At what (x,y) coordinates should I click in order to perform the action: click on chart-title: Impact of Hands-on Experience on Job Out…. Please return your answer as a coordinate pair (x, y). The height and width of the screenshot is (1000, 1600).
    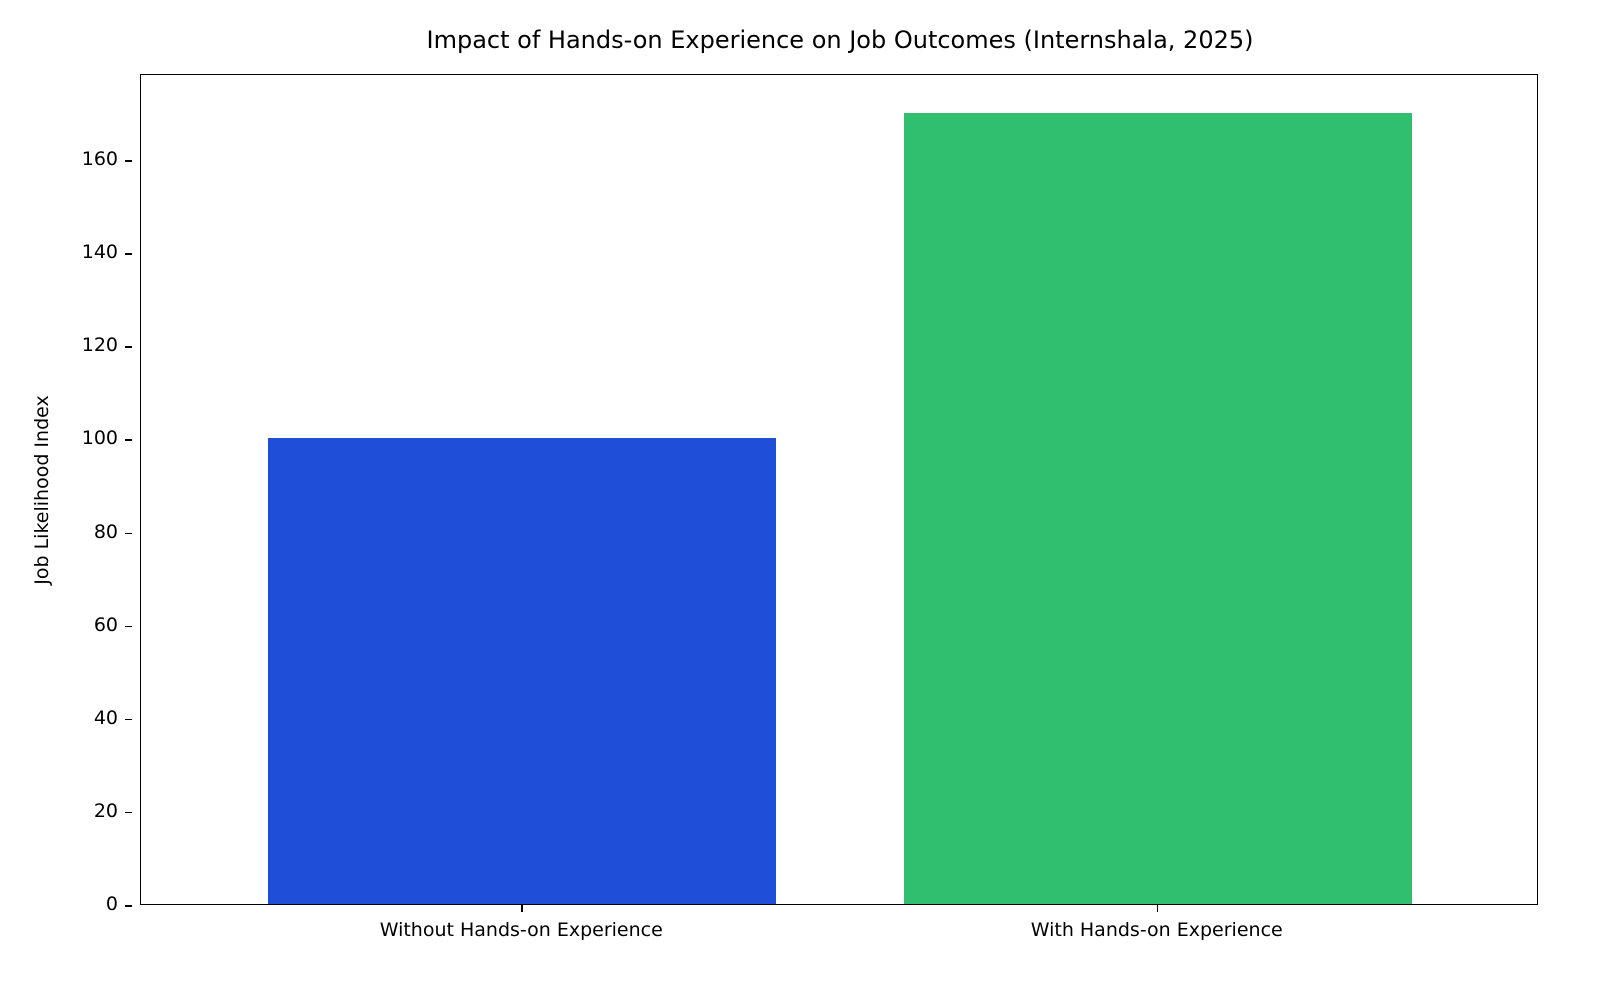
    Looking at the image, I should click on (840, 40).